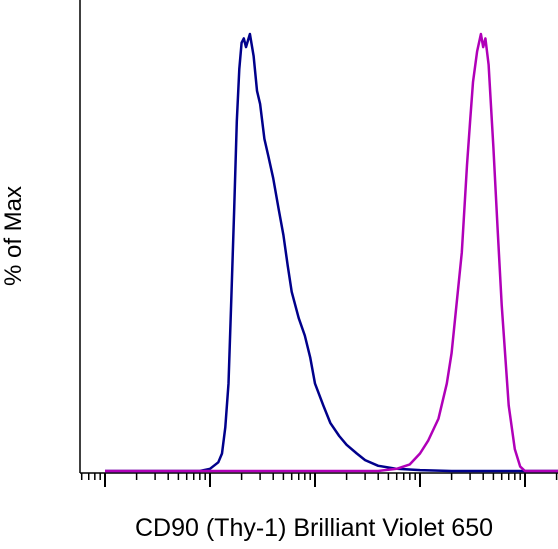 The height and width of the screenshot is (549, 558). I want to click on y-axis-label: % of Max, so click(13, 236).